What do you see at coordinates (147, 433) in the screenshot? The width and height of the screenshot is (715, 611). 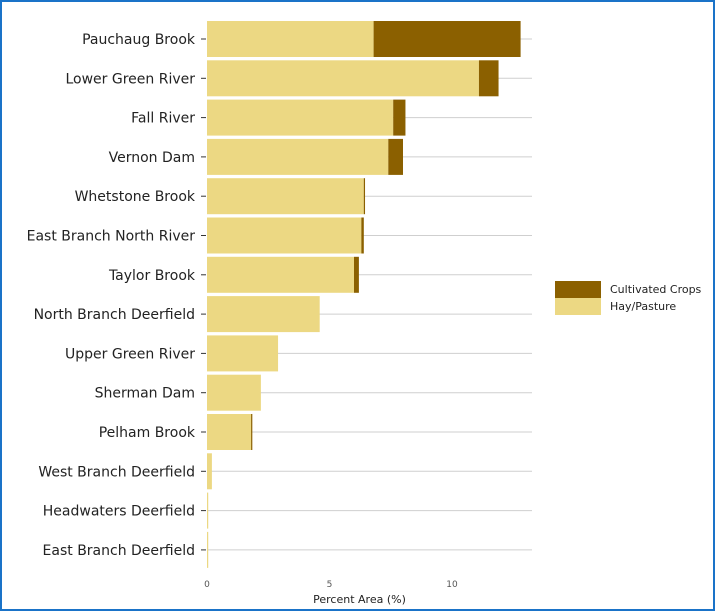 I see `category-label: Pelham Brook` at bounding box center [147, 433].